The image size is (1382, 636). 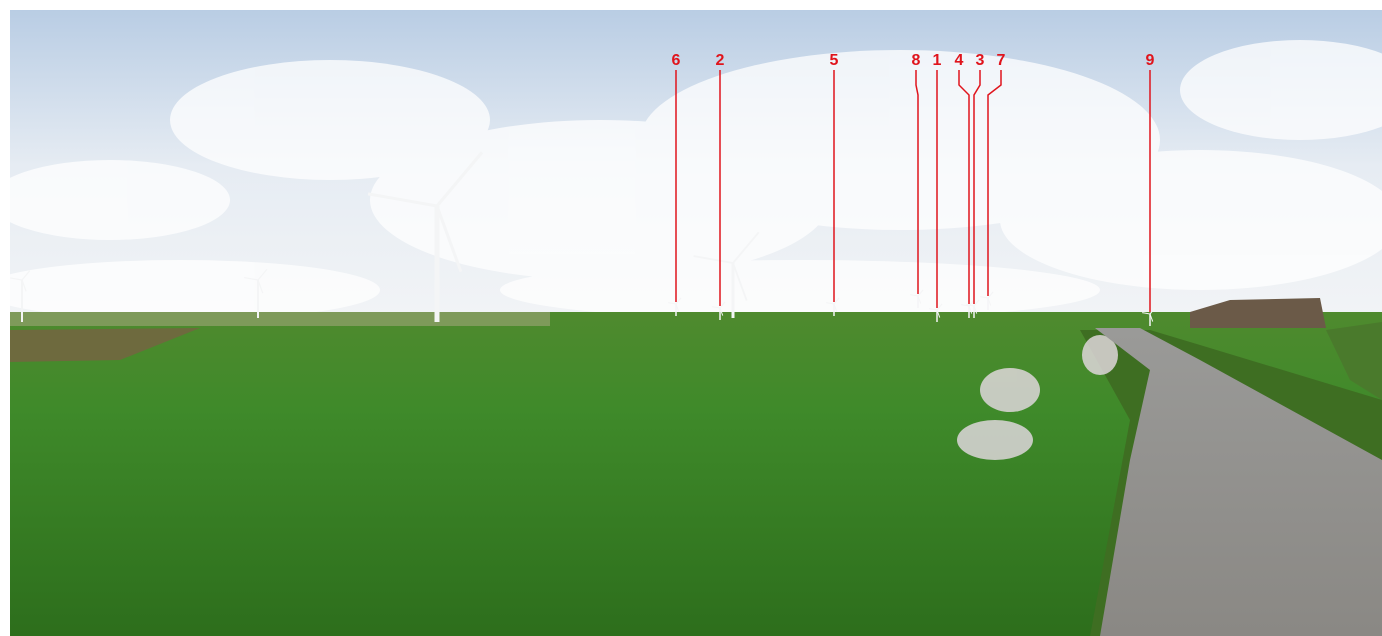 I want to click on turbine-label: 1, so click(x=937, y=60).